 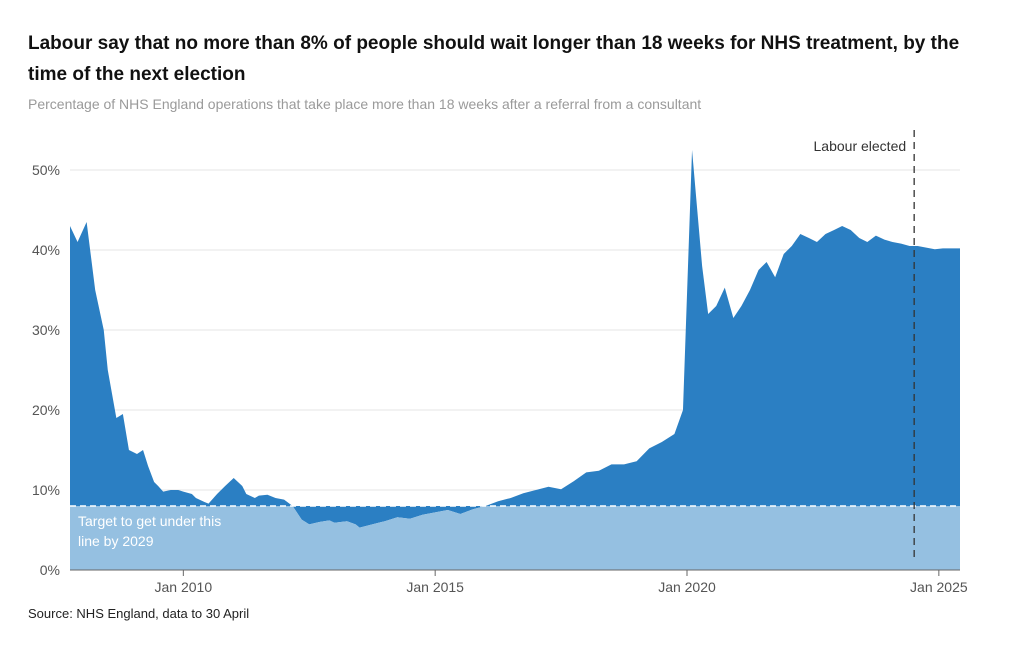 I want to click on y-tick-label: 20%, so click(x=46, y=410).